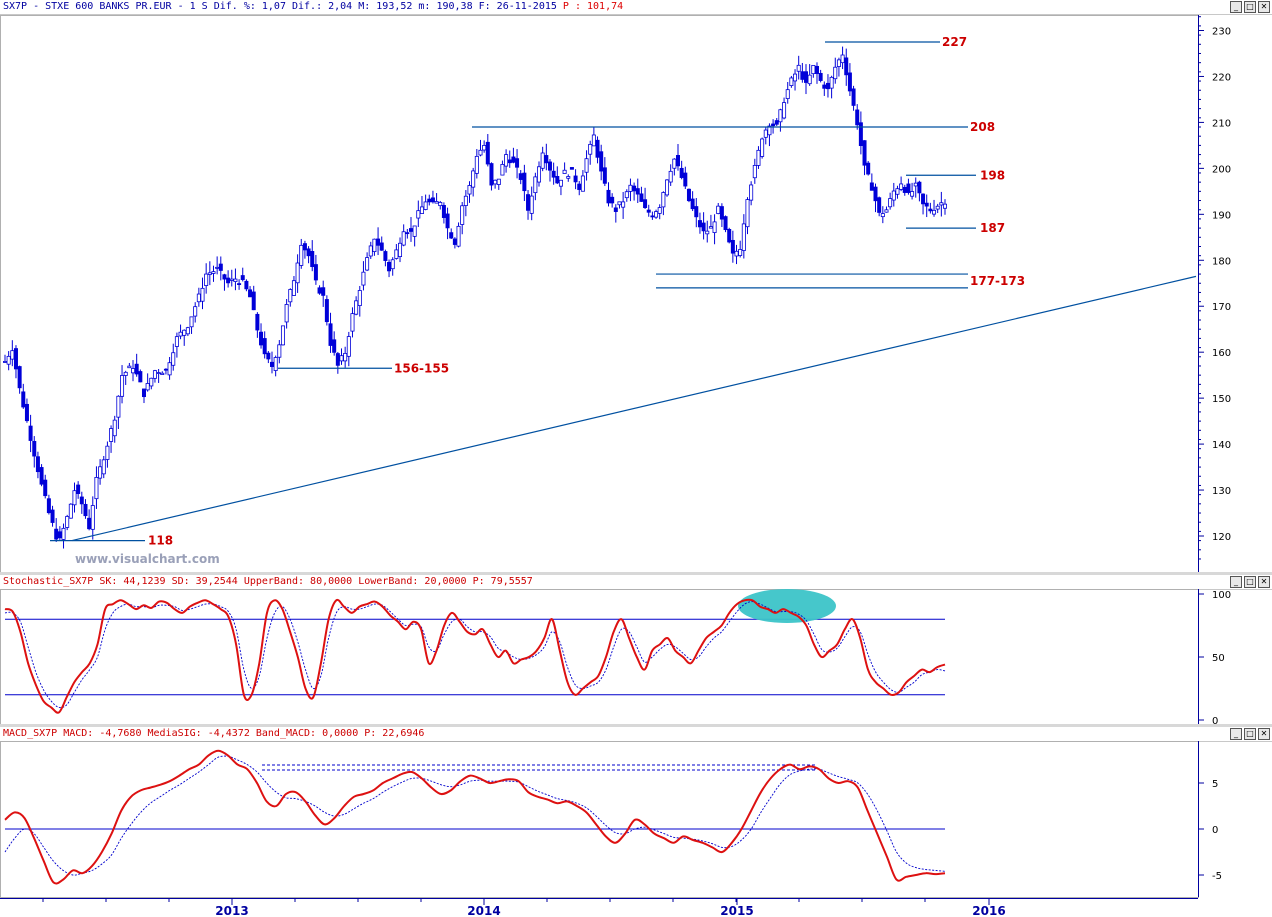  I want to click on stochastic-sk-line, so click(475, 656).